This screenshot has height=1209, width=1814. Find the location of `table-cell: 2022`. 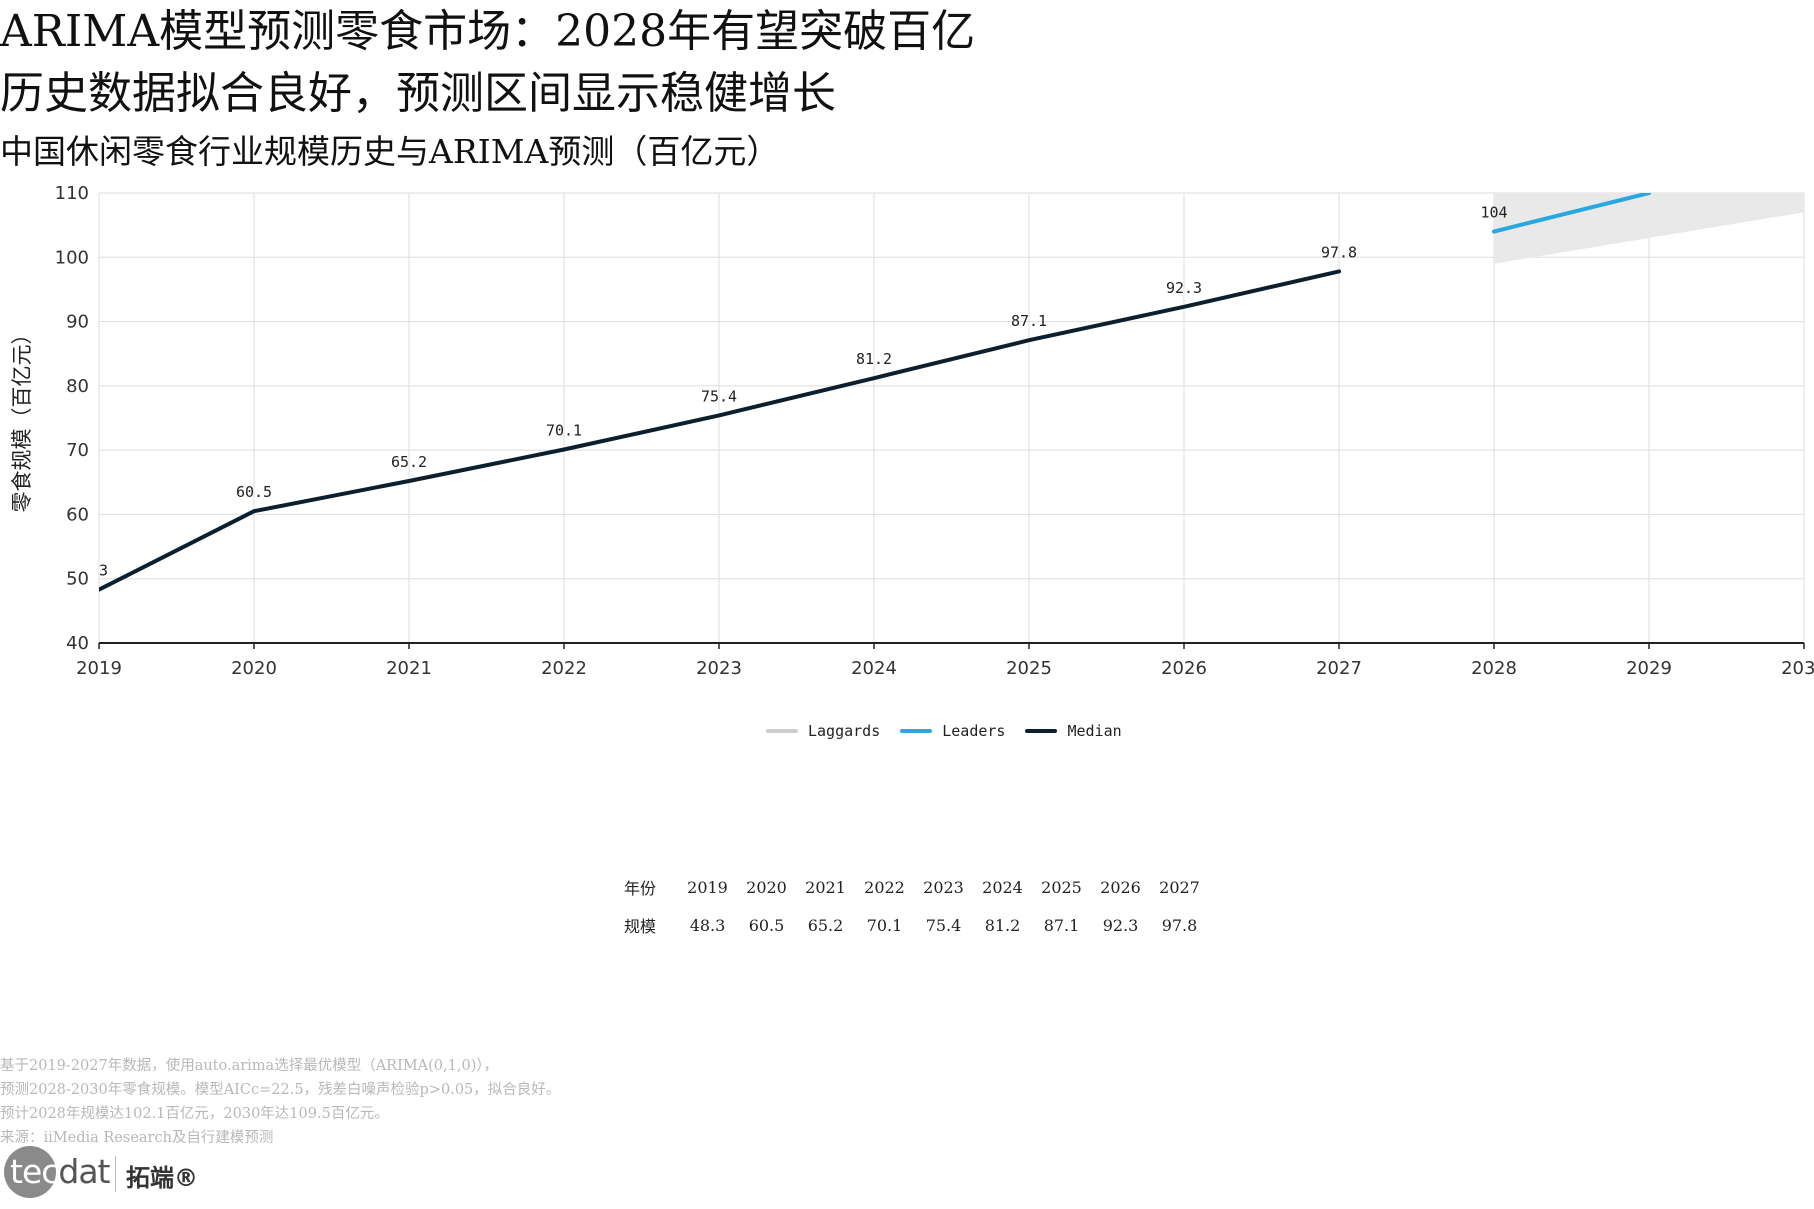

table-cell: 2022 is located at coordinates (884, 887).